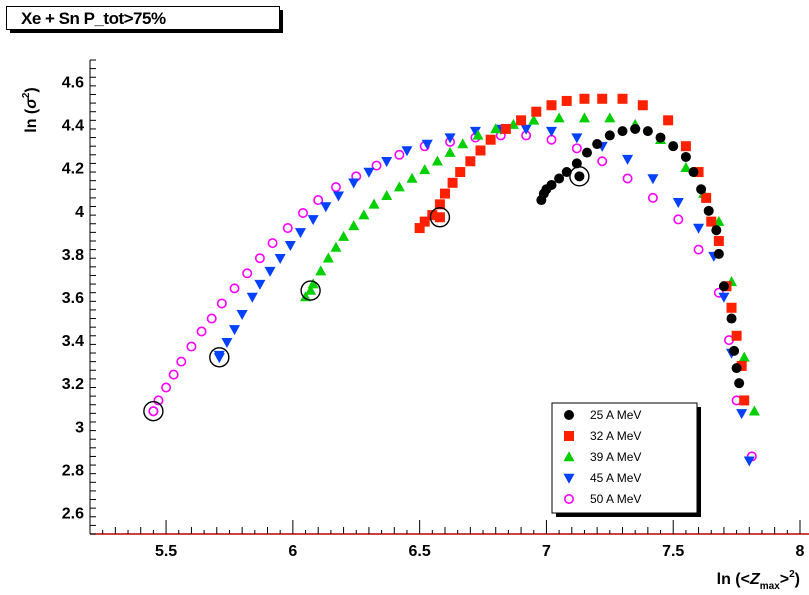 This screenshot has height=595, width=809. I want to click on y-axis-title-part: ), so click(31, 89).